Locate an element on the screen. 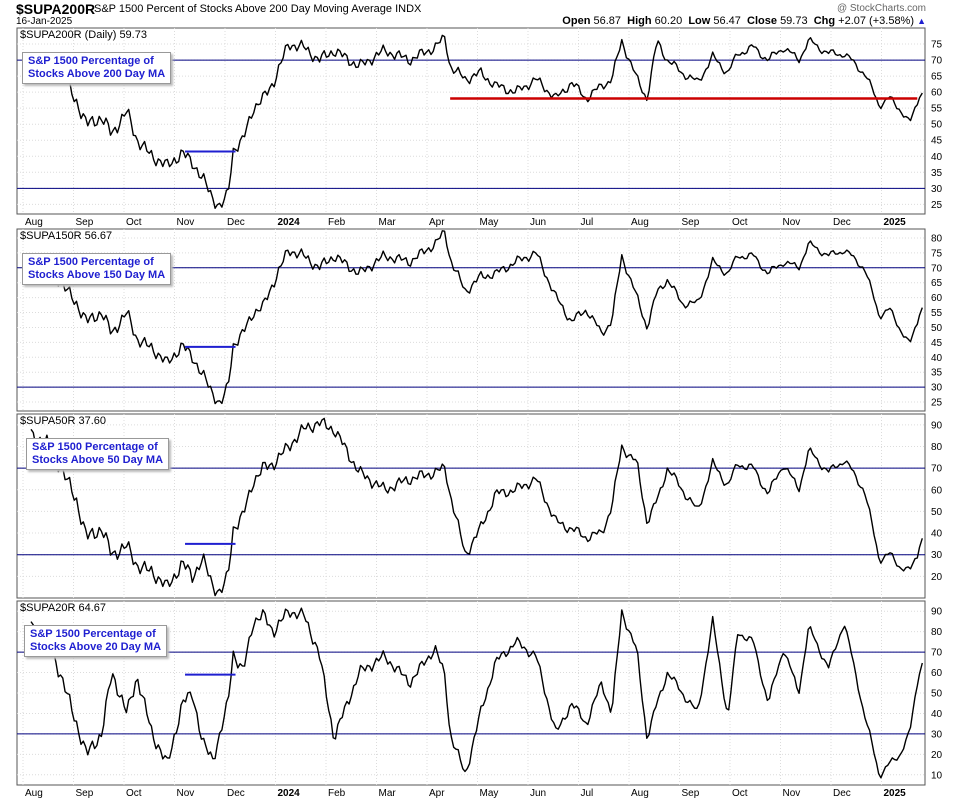 The width and height of the screenshot is (960, 800). chg-label: Chg is located at coordinates (824, 21).